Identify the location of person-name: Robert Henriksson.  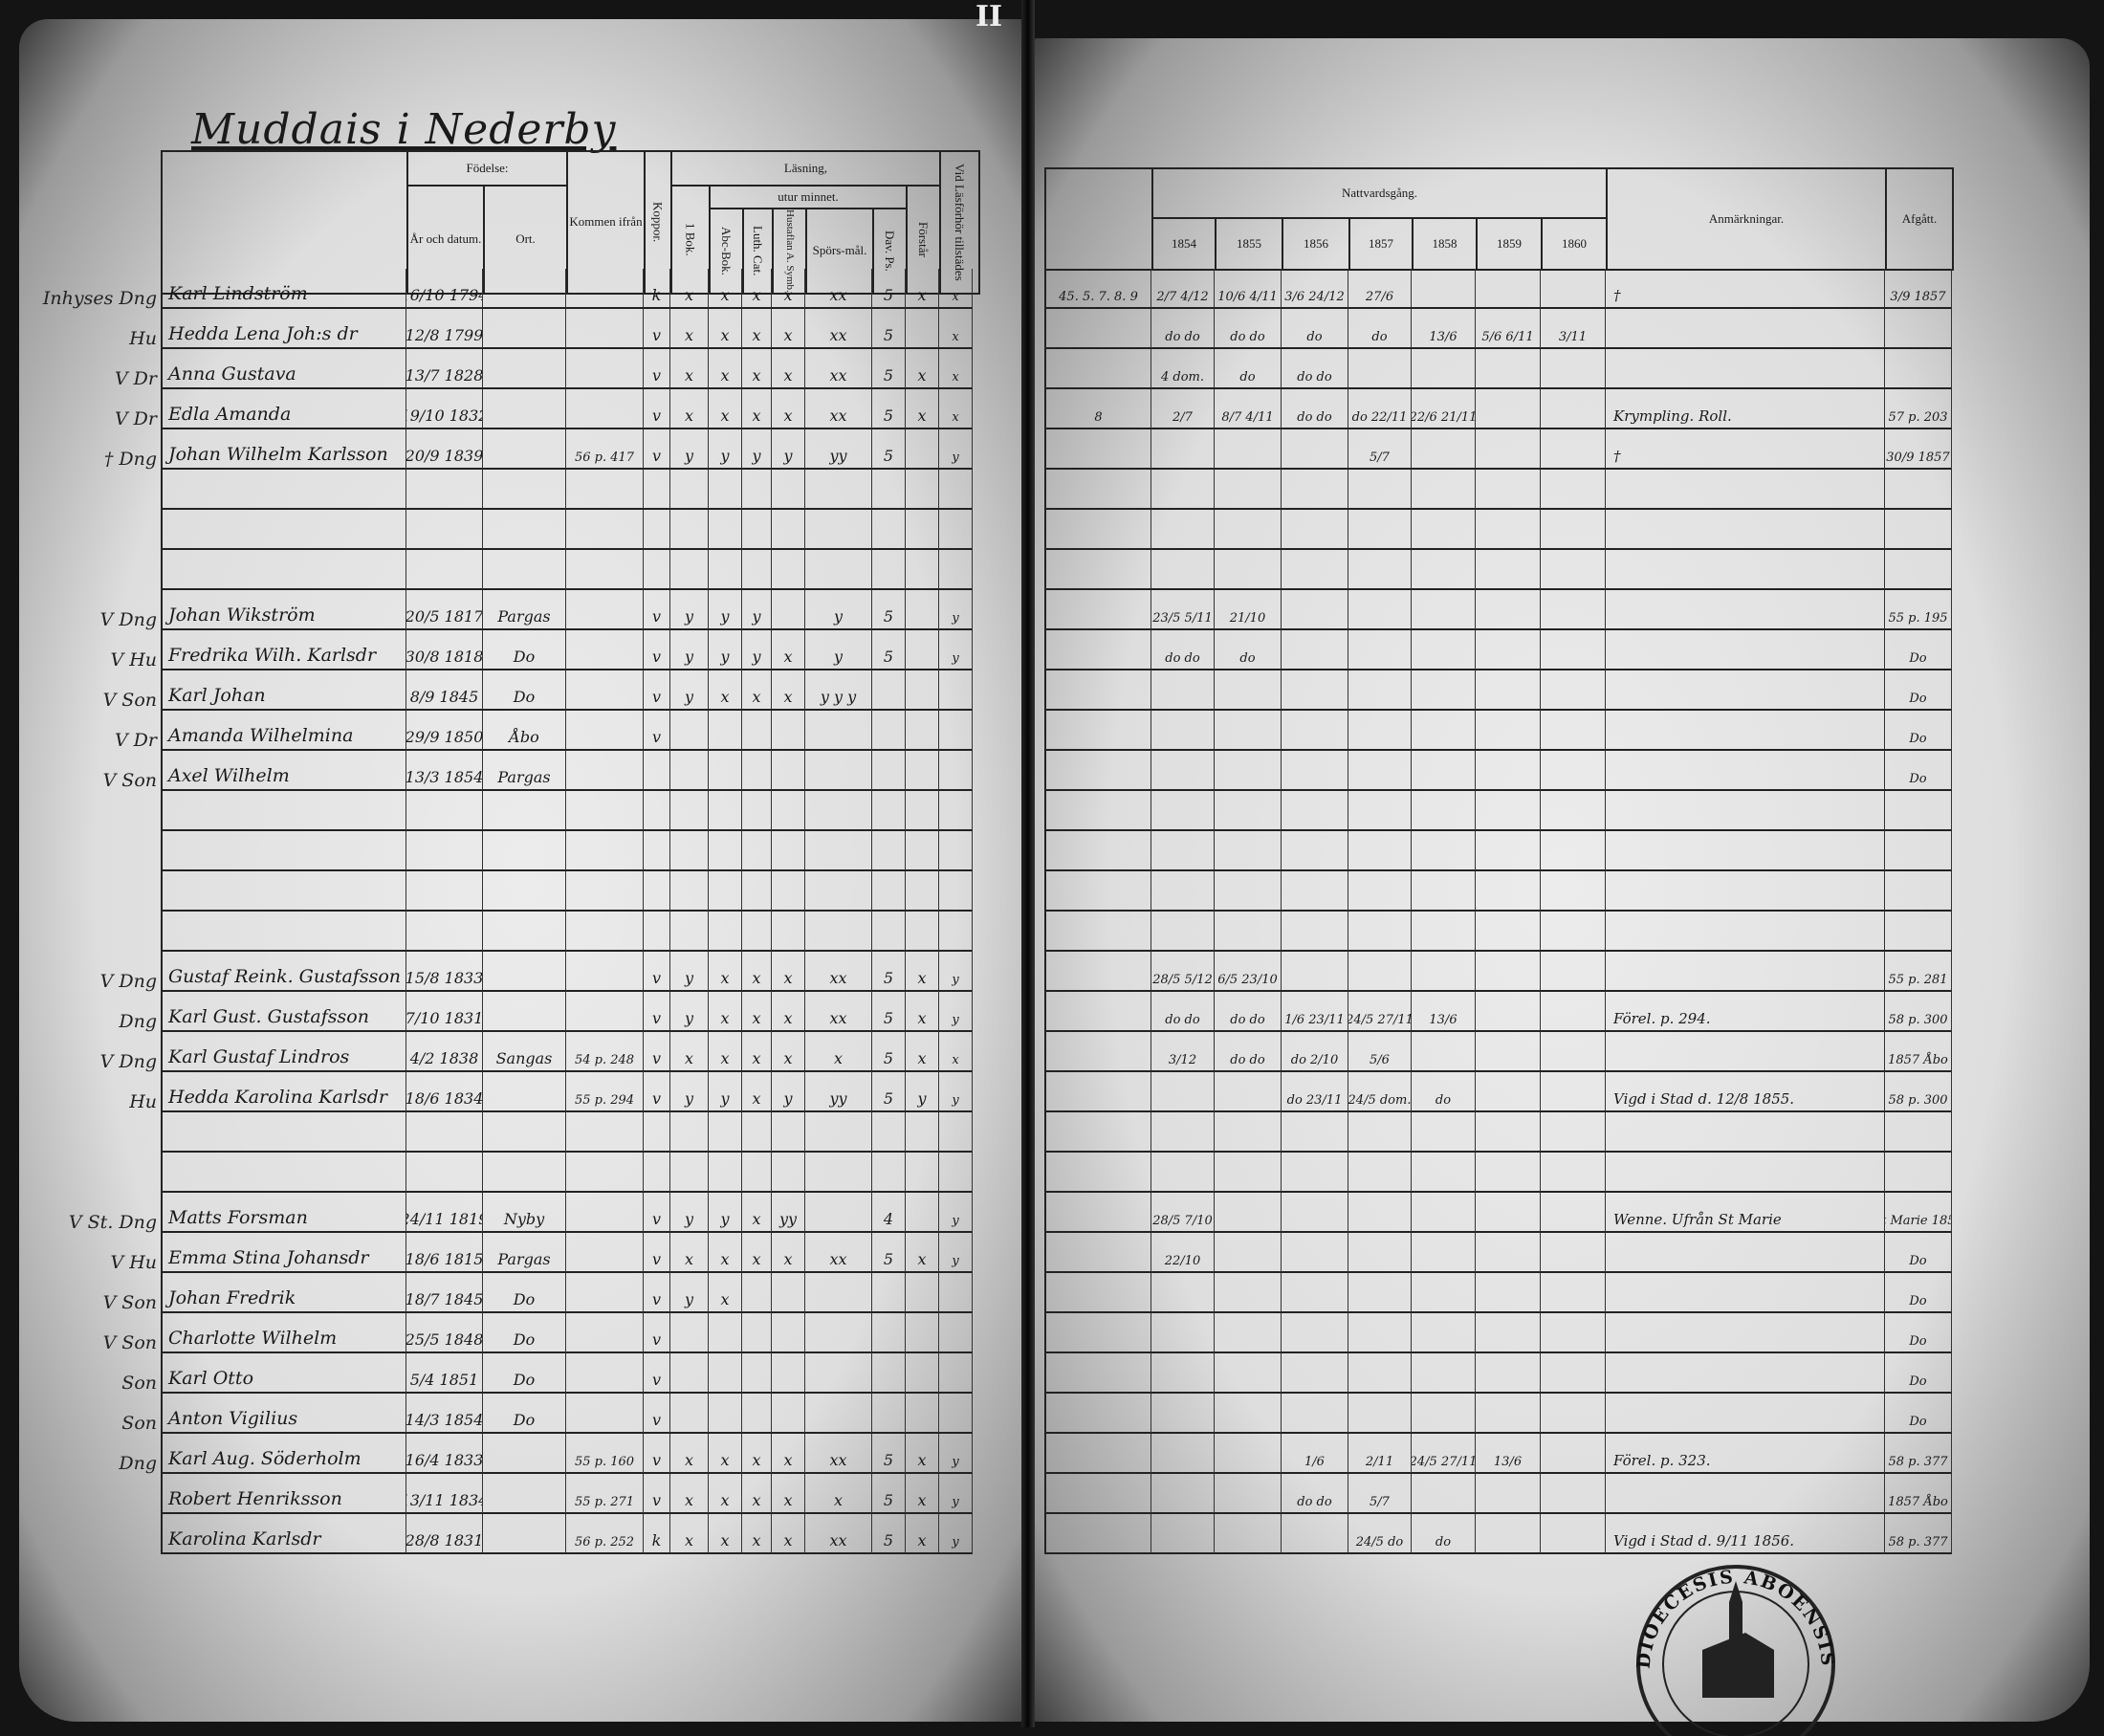
(283, 1494).